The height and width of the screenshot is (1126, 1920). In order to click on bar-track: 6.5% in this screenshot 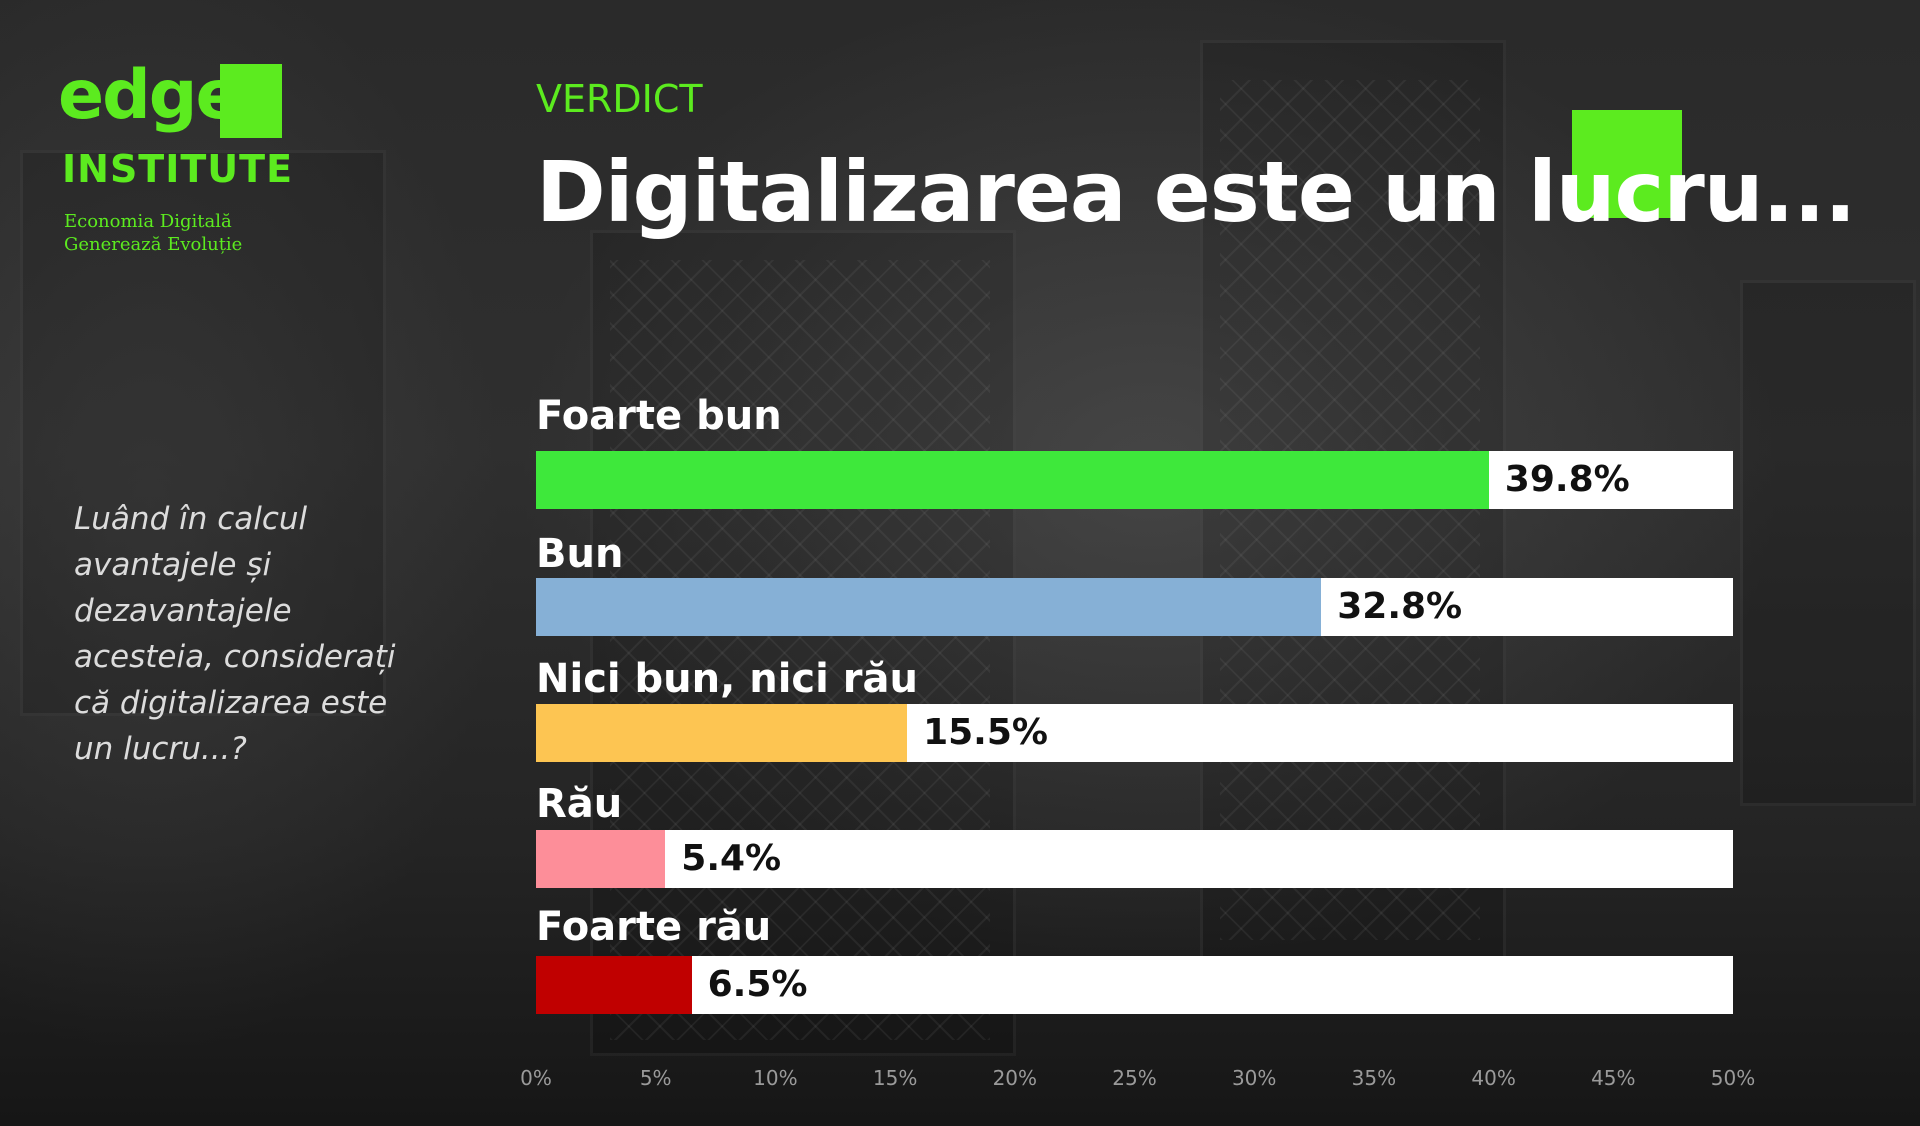, I will do `click(1134, 985)`.